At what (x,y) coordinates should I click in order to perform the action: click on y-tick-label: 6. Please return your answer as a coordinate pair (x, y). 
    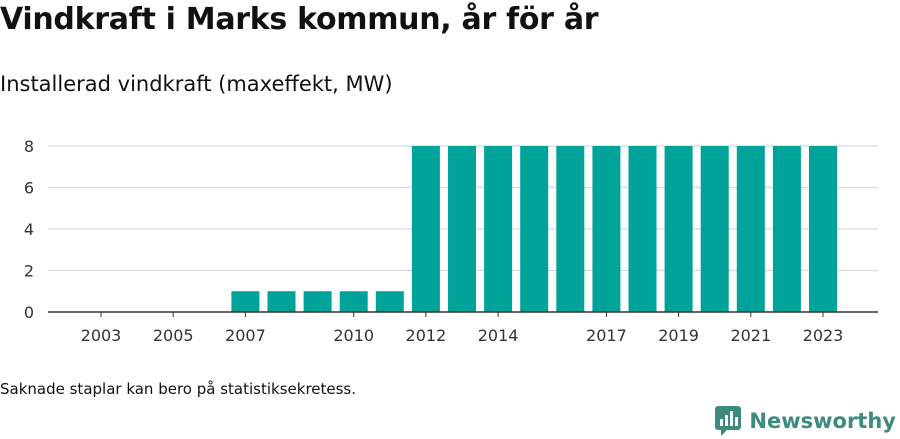
    Looking at the image, I should click on (29, 188).